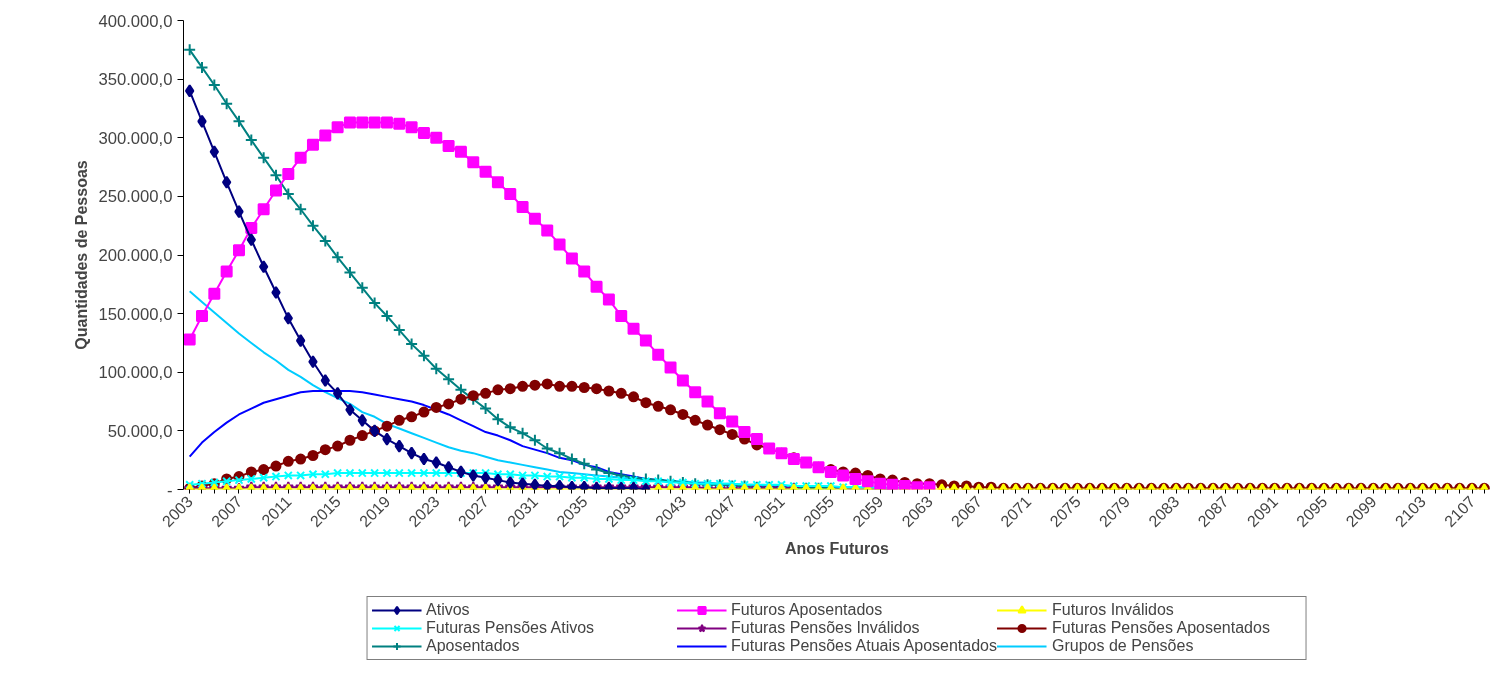 The height and width of the screenshot is (695, 1497). What do you see at coordinates (473, 645) in the screenshot?
I see `legend-label: Aposentados` at bounding box center [473, 645].